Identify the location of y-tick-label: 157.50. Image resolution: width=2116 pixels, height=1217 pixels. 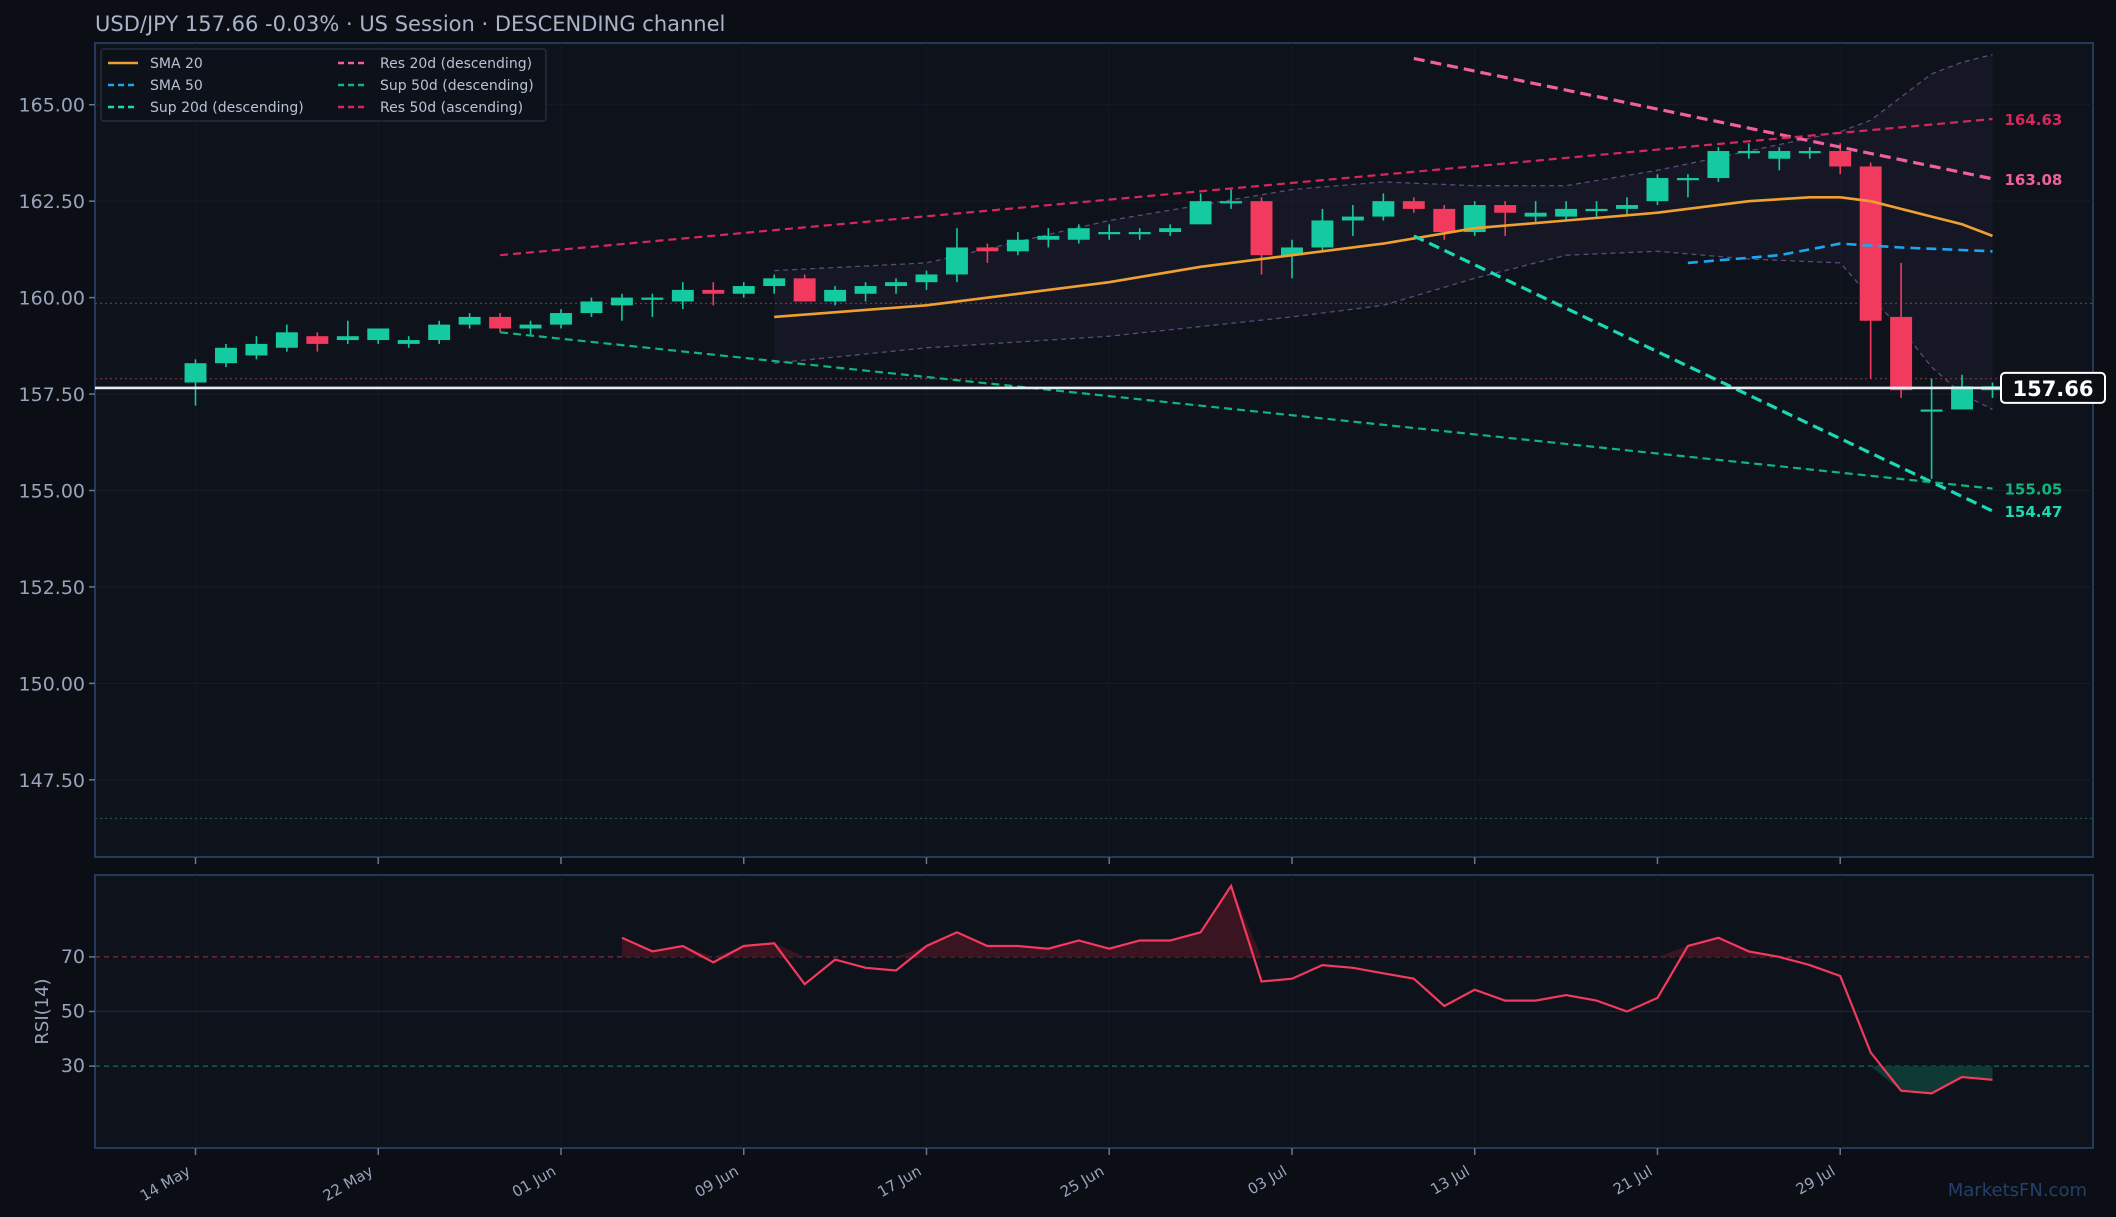
(52, 395).